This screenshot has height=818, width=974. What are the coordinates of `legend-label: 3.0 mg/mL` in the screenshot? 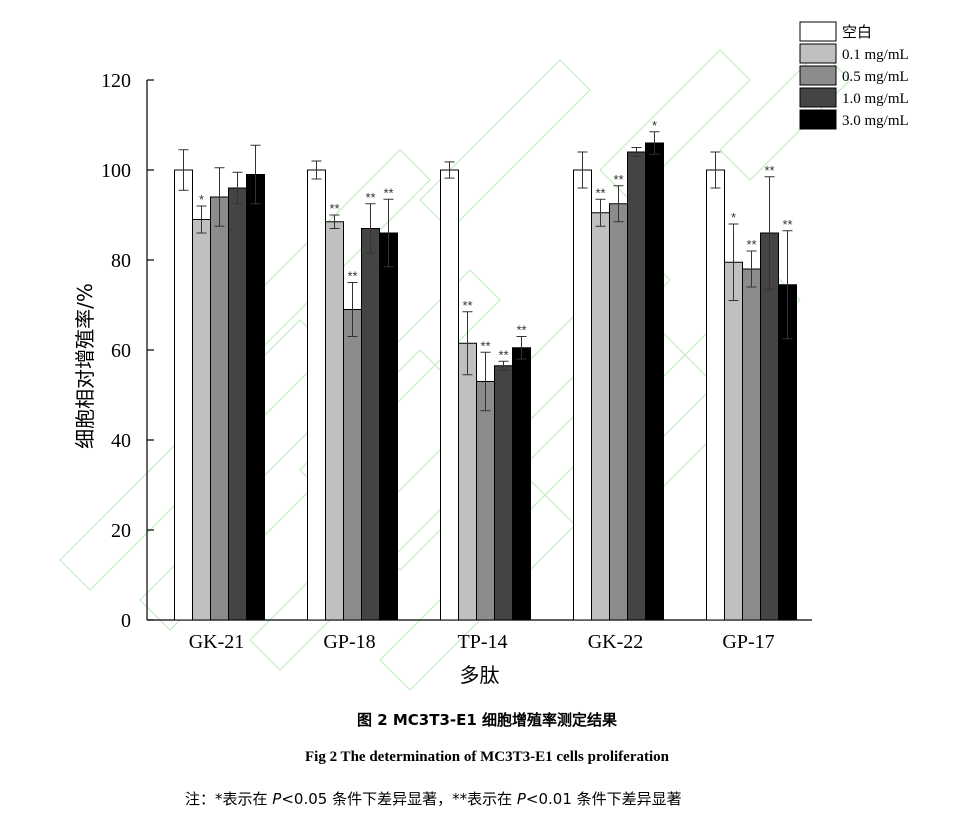 It's located at (875, 121).